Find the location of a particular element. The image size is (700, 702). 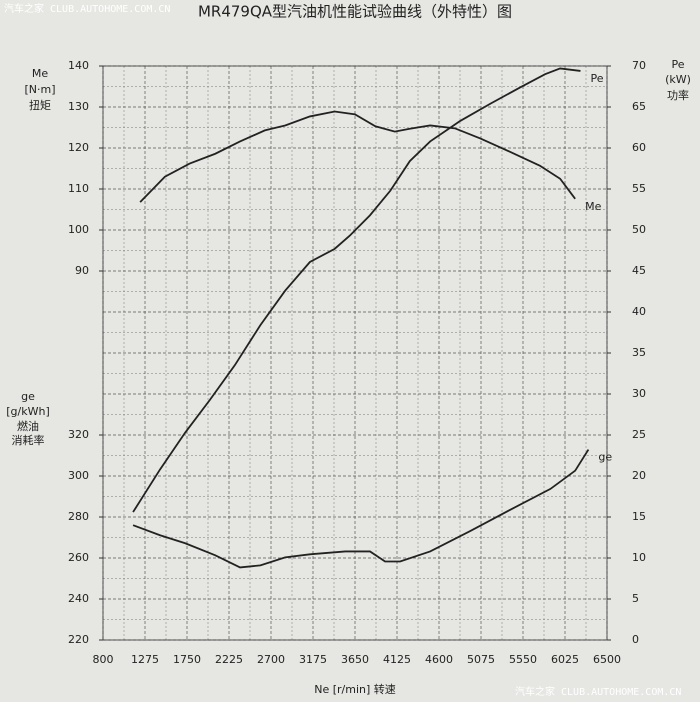

y3-axis-label: [g/kWh] is located at coordinates (28, 411).